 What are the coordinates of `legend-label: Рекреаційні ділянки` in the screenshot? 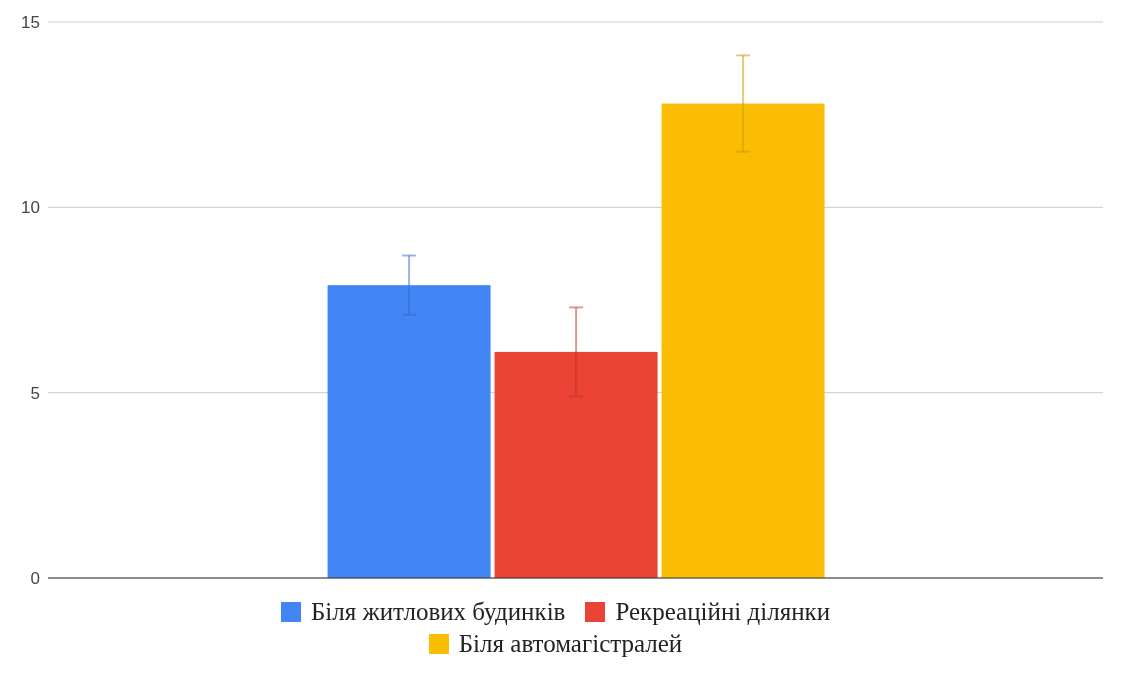 It's located at (723, 612).